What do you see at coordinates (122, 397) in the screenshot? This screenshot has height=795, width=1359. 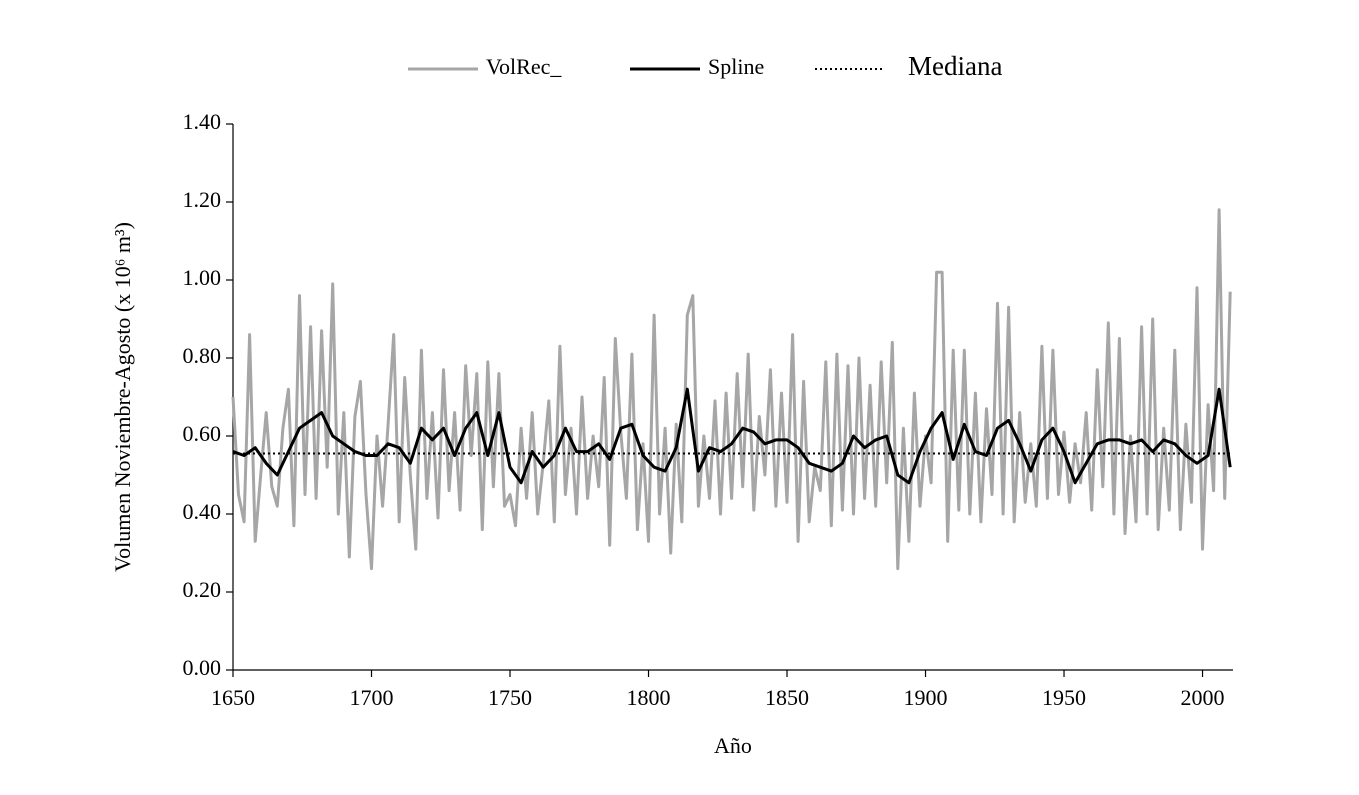 I see `y-axis-label: Volumen Noviembre-Agosto (x 10⁶ m³)` at bounding box center [122, 397].